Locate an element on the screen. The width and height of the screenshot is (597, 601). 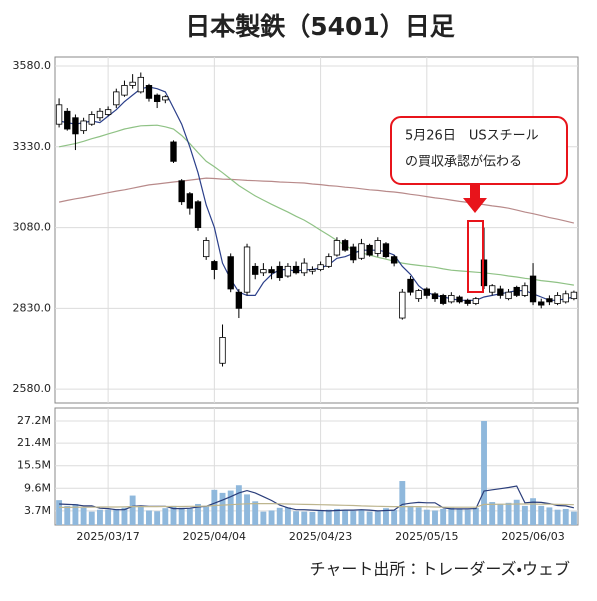
x-tick-label: 2025/04/04 is located at coordinates (214, 536).